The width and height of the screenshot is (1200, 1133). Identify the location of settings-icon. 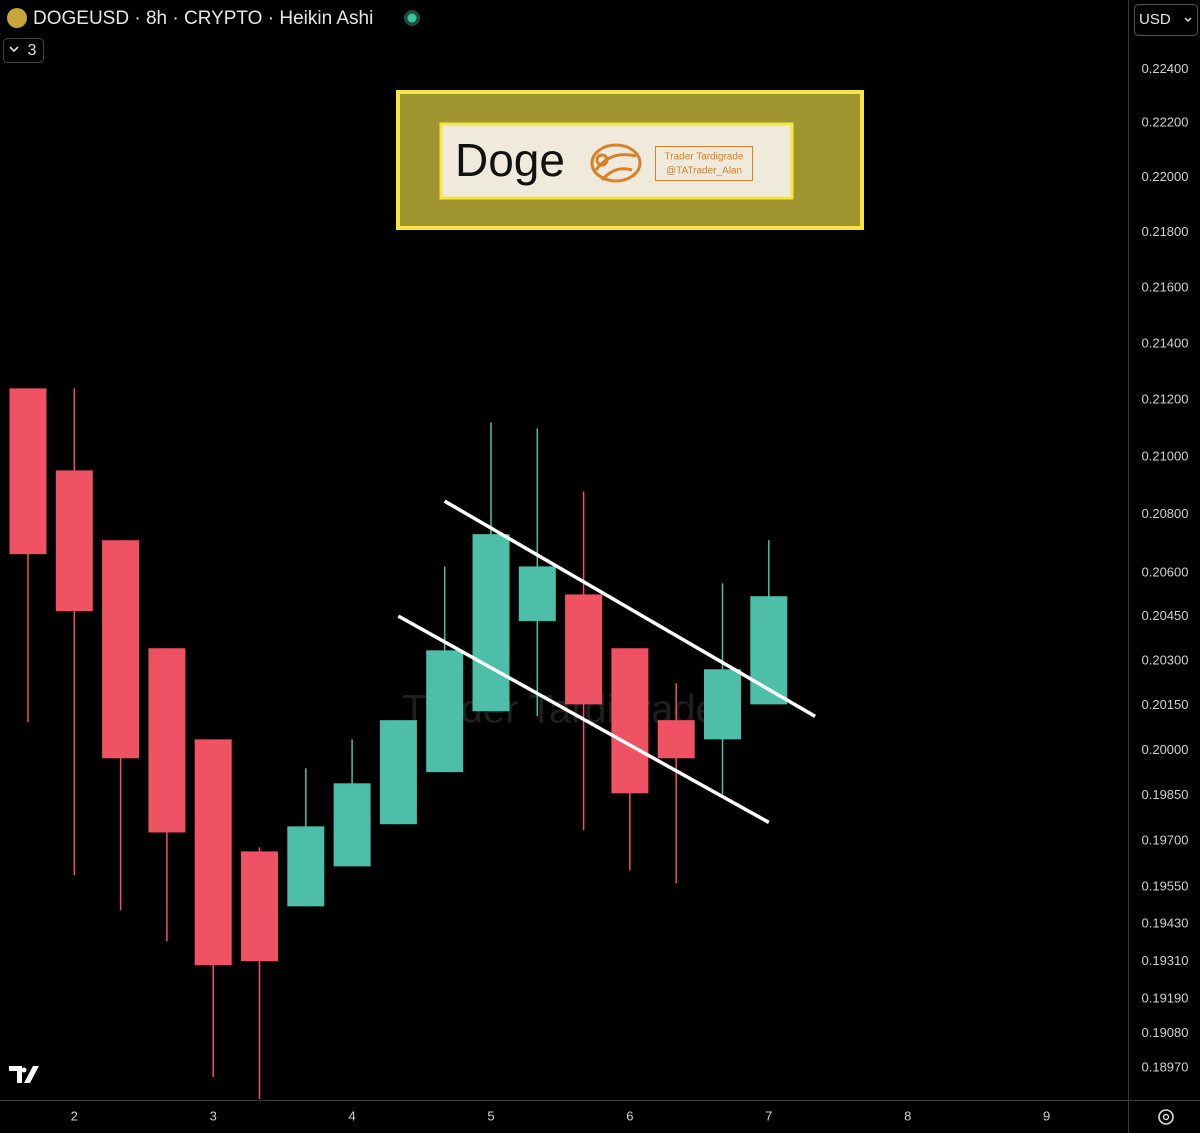
(1166, 1117).